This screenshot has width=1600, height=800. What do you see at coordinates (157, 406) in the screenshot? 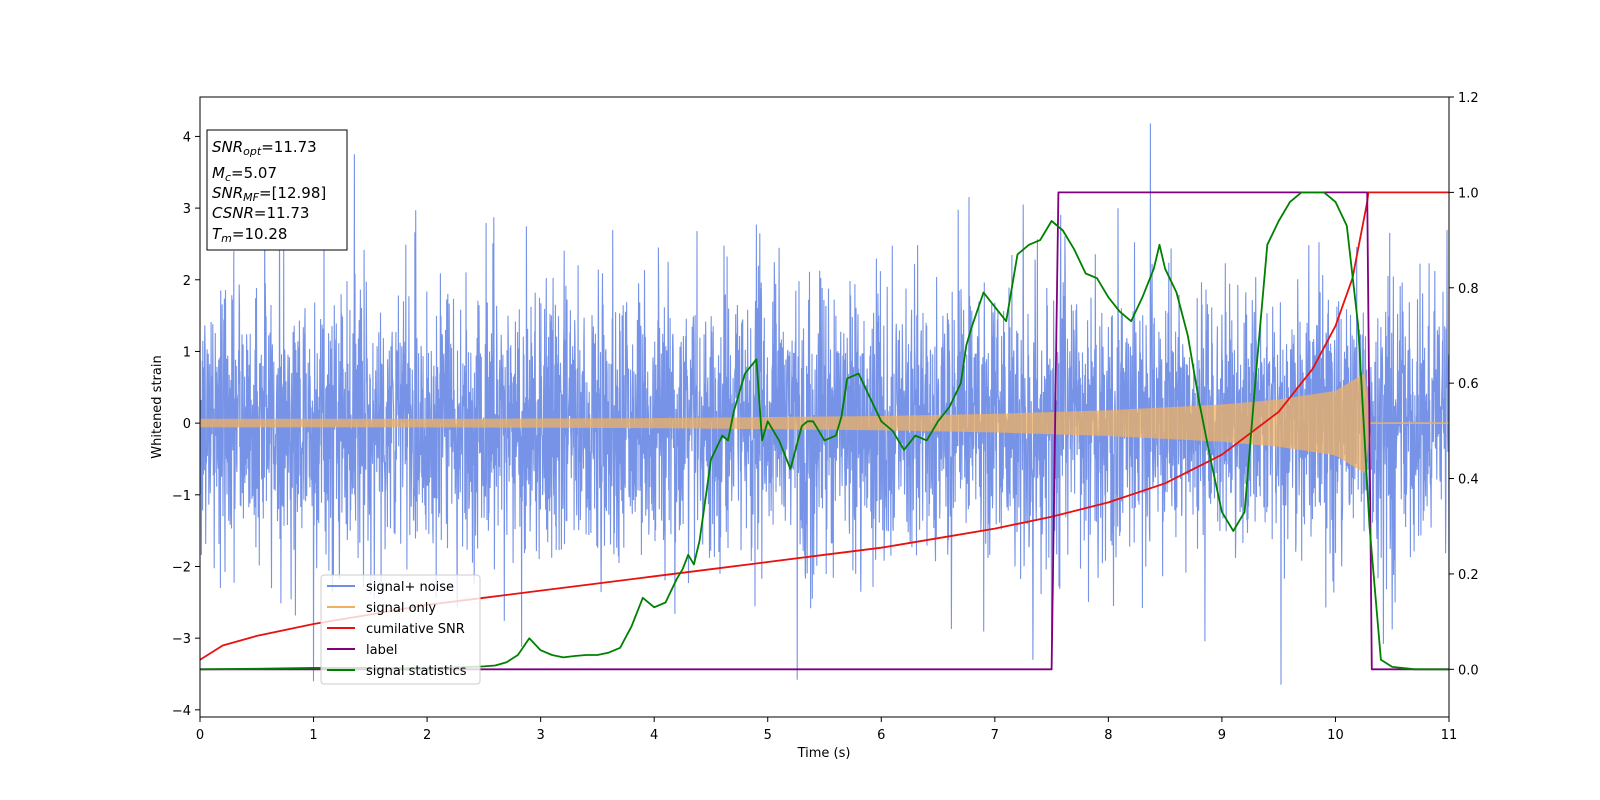
I see `y-axis-label: Whitened strain` at bounding box center [157, 406].